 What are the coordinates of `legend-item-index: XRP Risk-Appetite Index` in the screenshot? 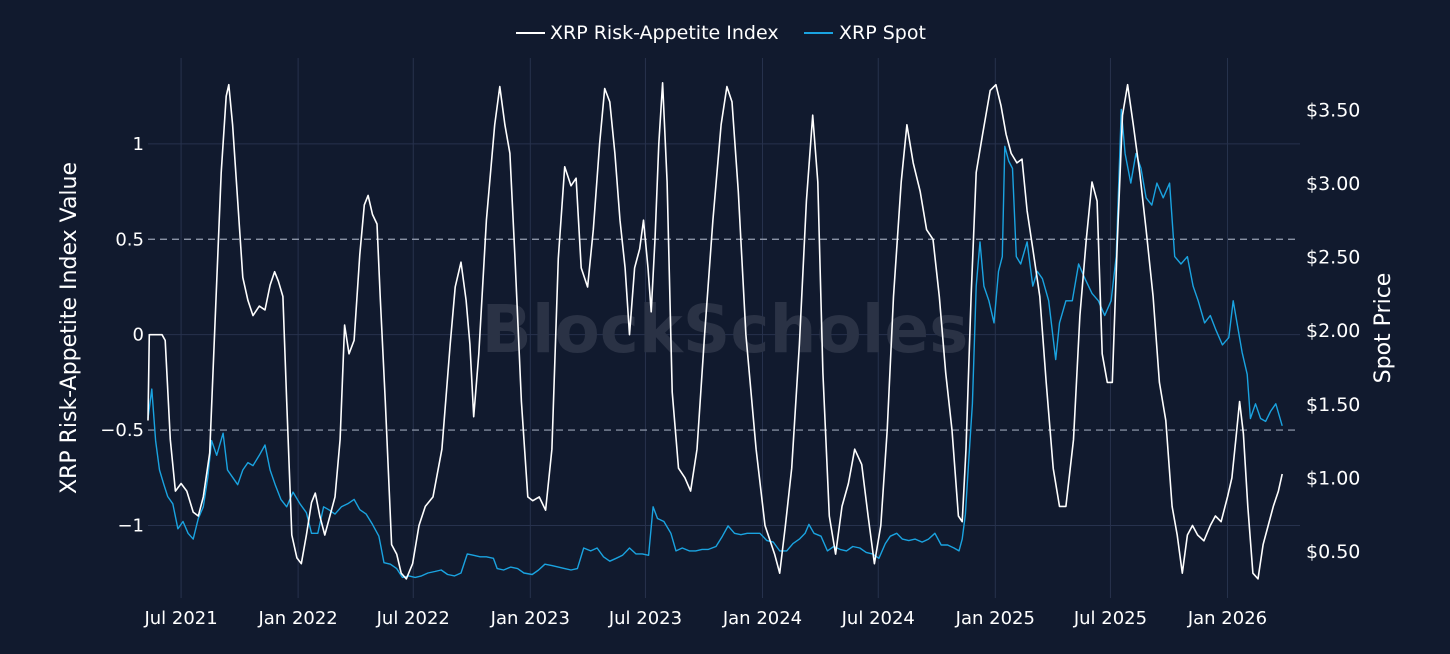 It's located at (647, 33).